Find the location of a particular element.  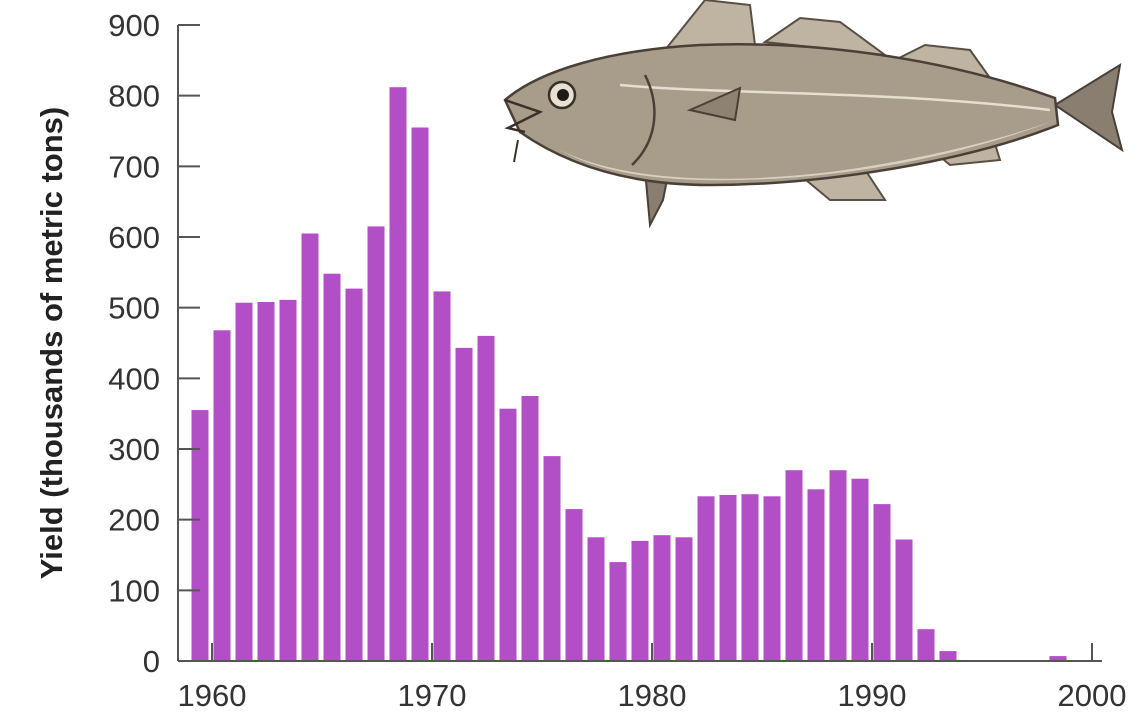

bar-1980 is located at coordinates (662, 598).